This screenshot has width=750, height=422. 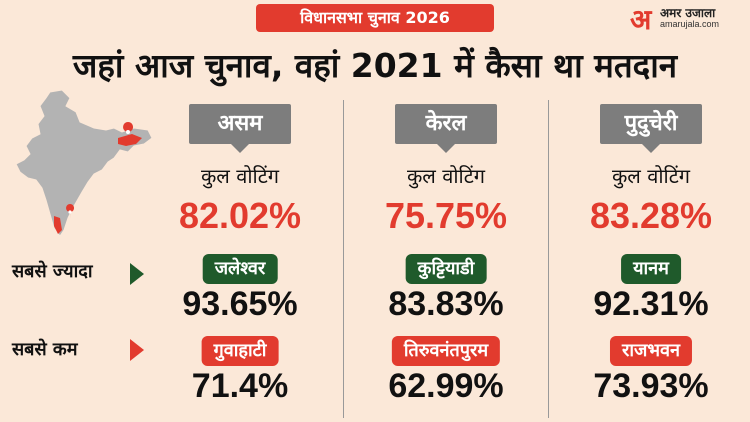 What do you see at coordinates (137, 274) in the screenshot?
I see `highest-arrow-icon` at bounding box center [137, 274].